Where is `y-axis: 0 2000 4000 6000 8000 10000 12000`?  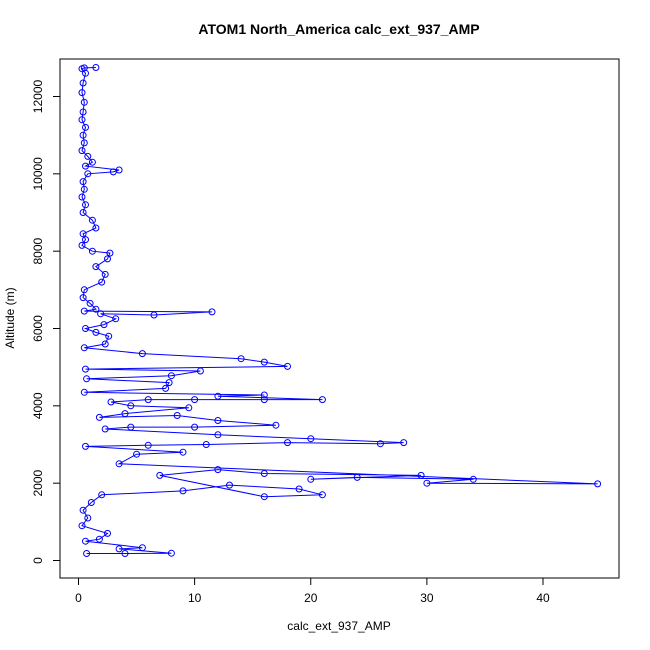 y-axis: 0 2000 4000 6000 8000 10000 12000 is located at coordinates (46, 321).